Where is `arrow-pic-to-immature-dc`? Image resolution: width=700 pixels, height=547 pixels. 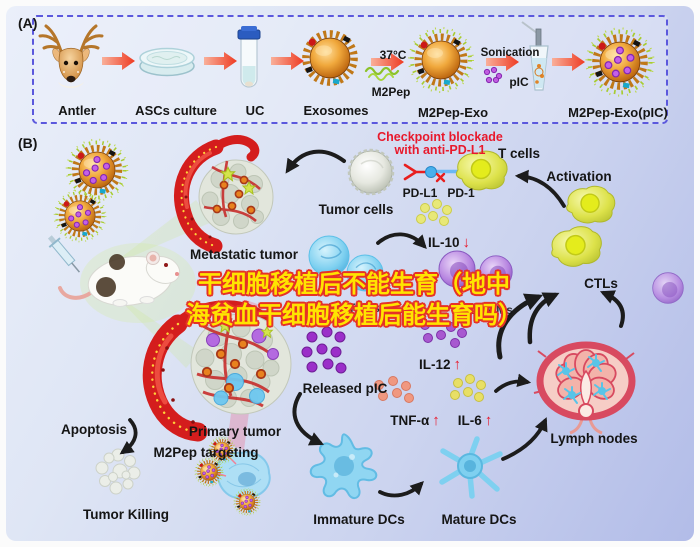
arrow-pic-to-immature-dc is located at coordinates (308, 419).